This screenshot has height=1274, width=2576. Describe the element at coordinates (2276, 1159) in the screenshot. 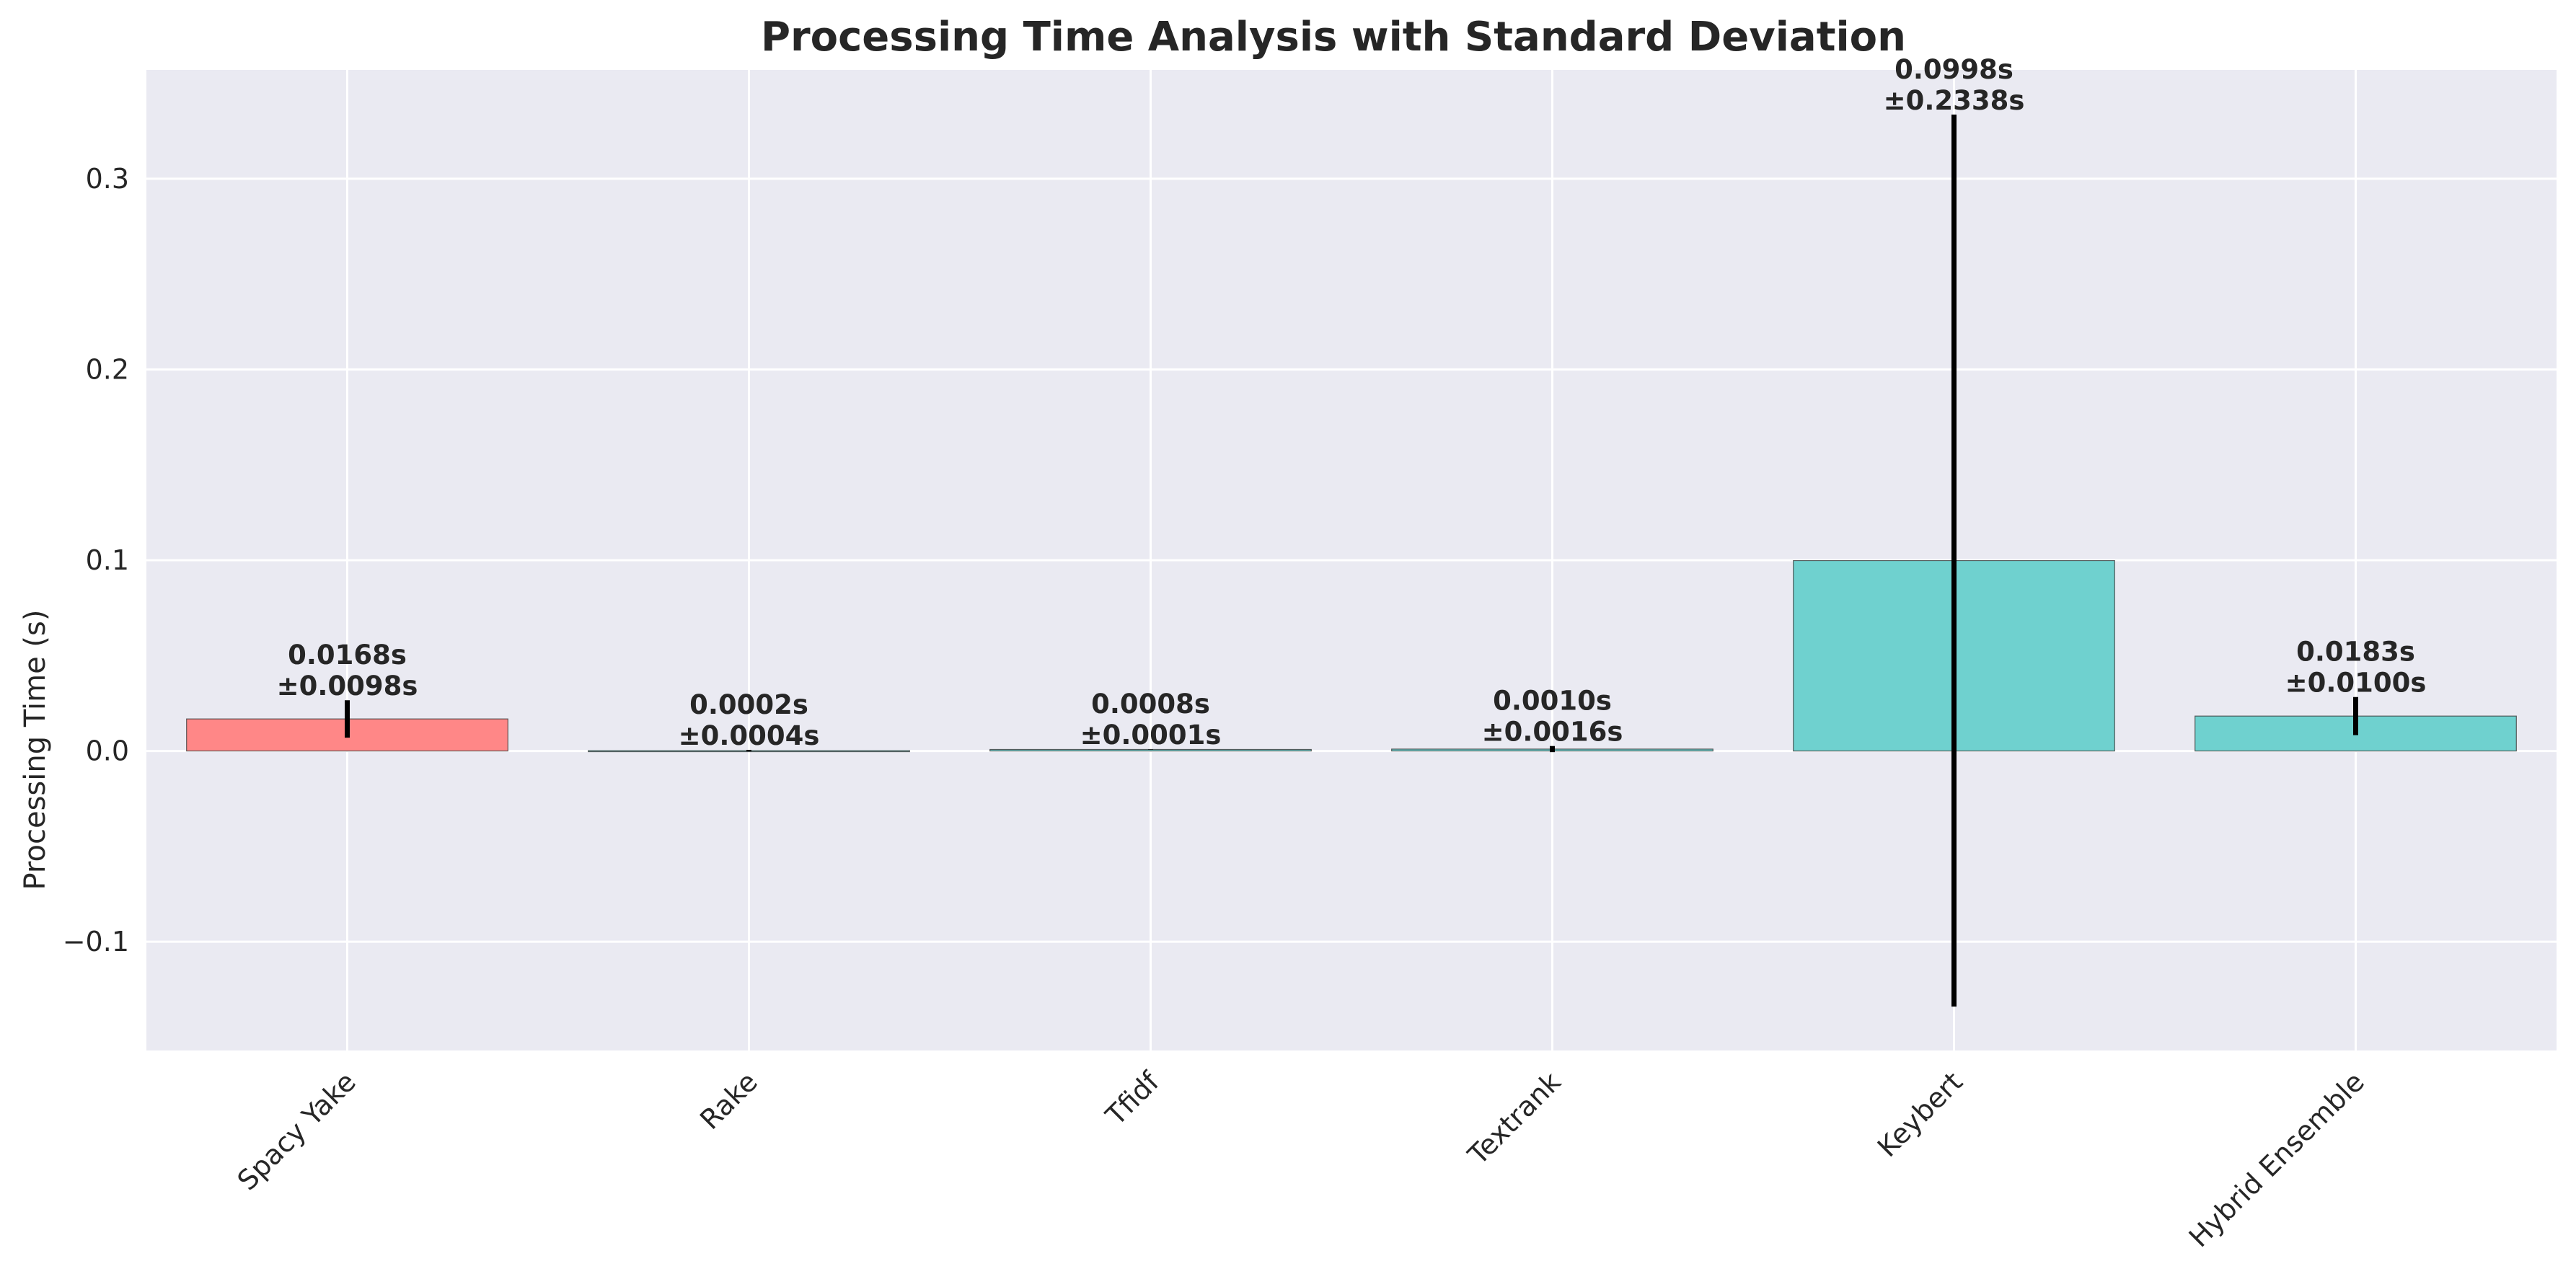

I see `x-tick-label: Hybrid Ensemble` at that location.